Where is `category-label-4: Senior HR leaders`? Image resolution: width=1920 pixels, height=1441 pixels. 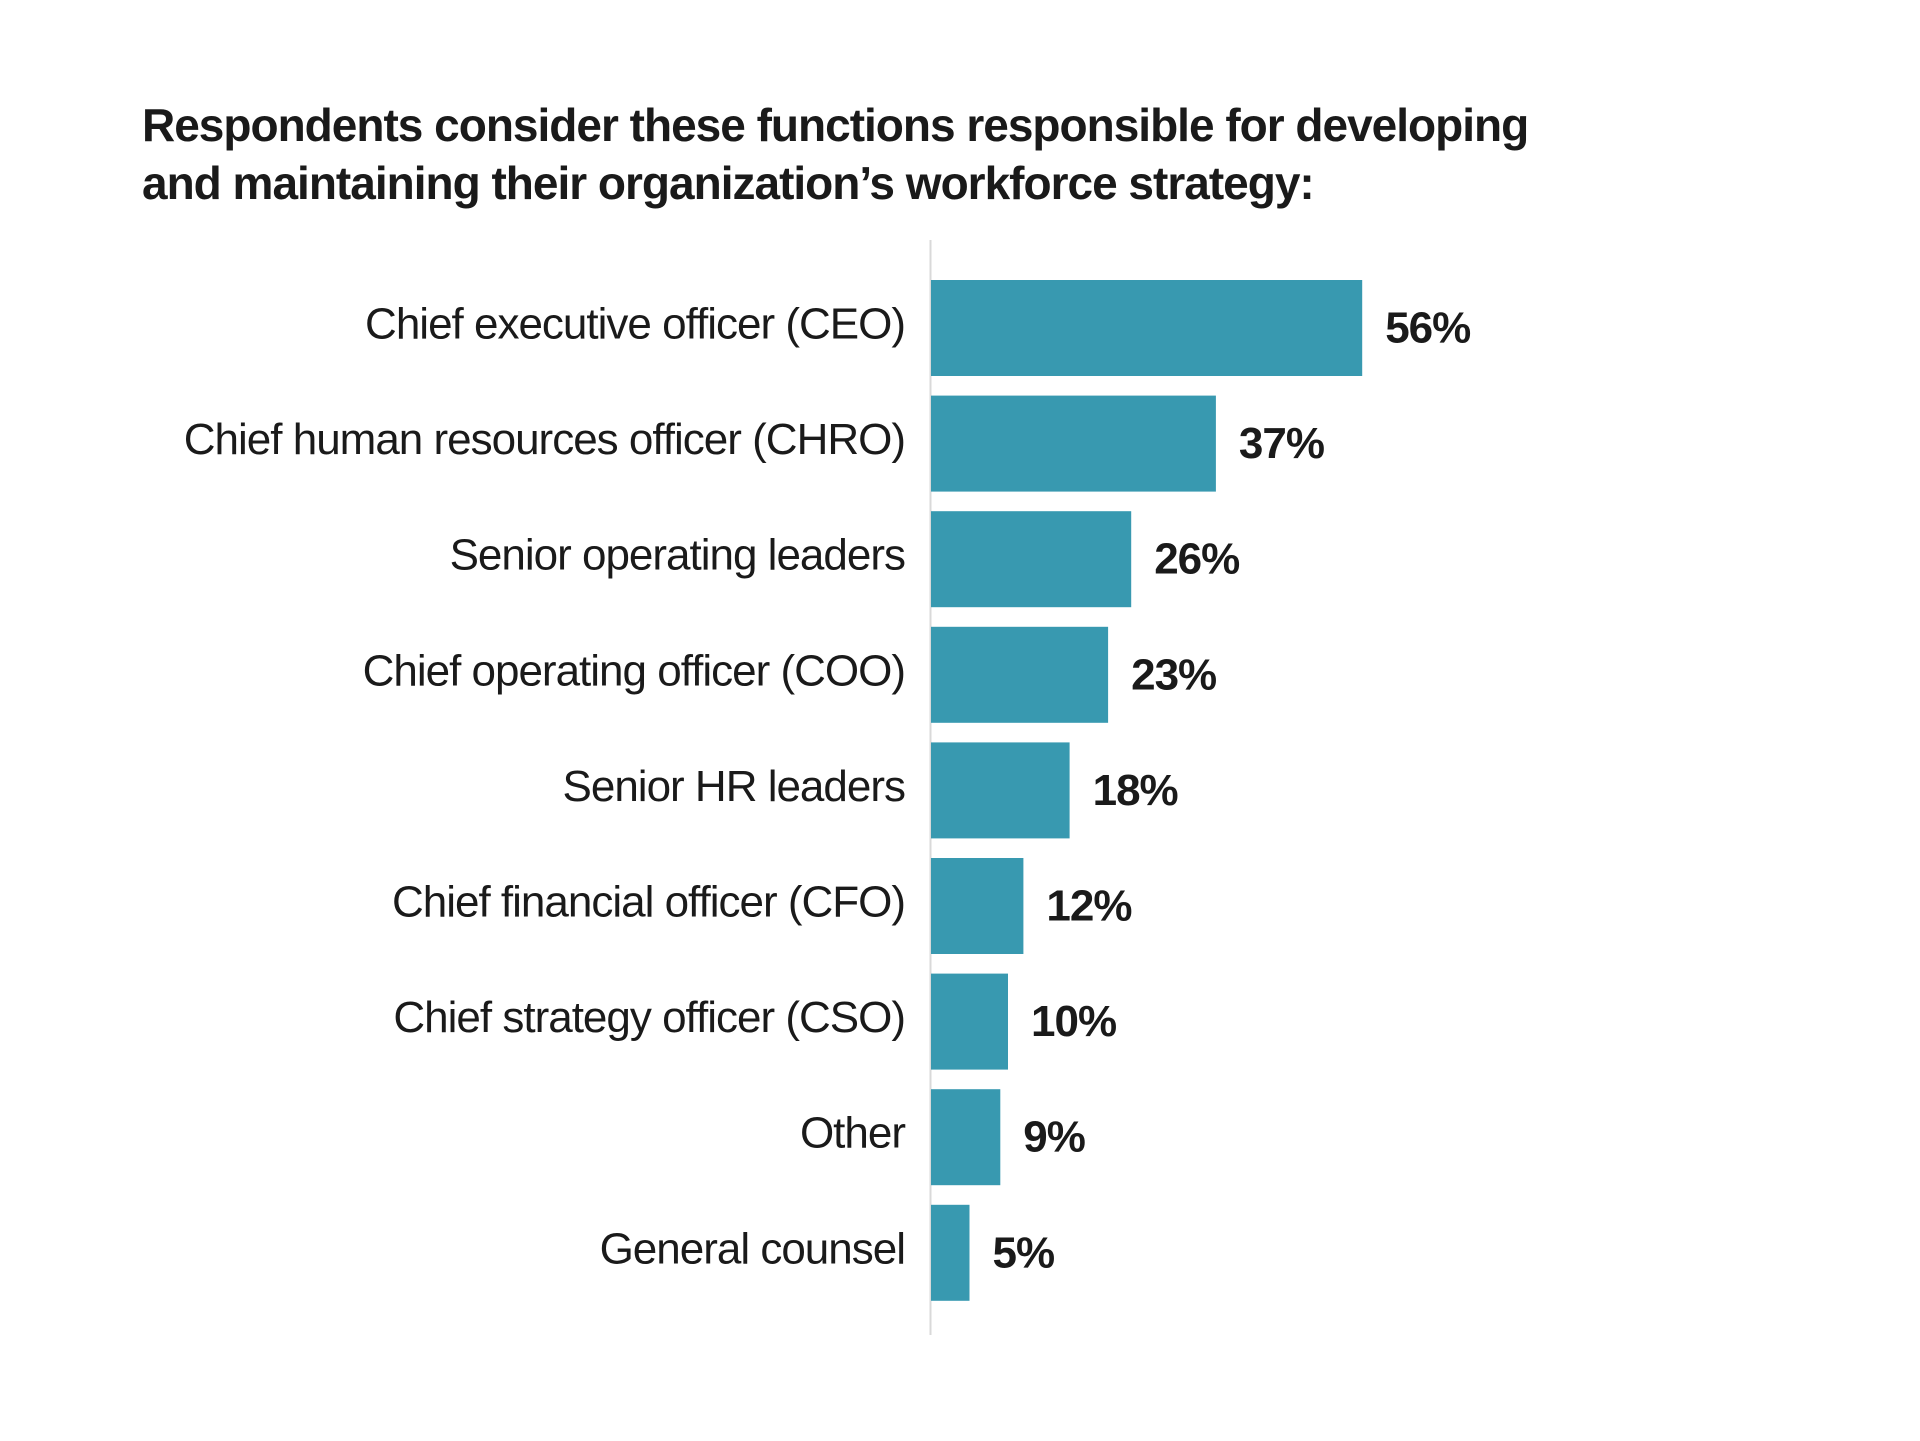 category-label-4: Senior HR leaders is located at coordinates (734, 786).